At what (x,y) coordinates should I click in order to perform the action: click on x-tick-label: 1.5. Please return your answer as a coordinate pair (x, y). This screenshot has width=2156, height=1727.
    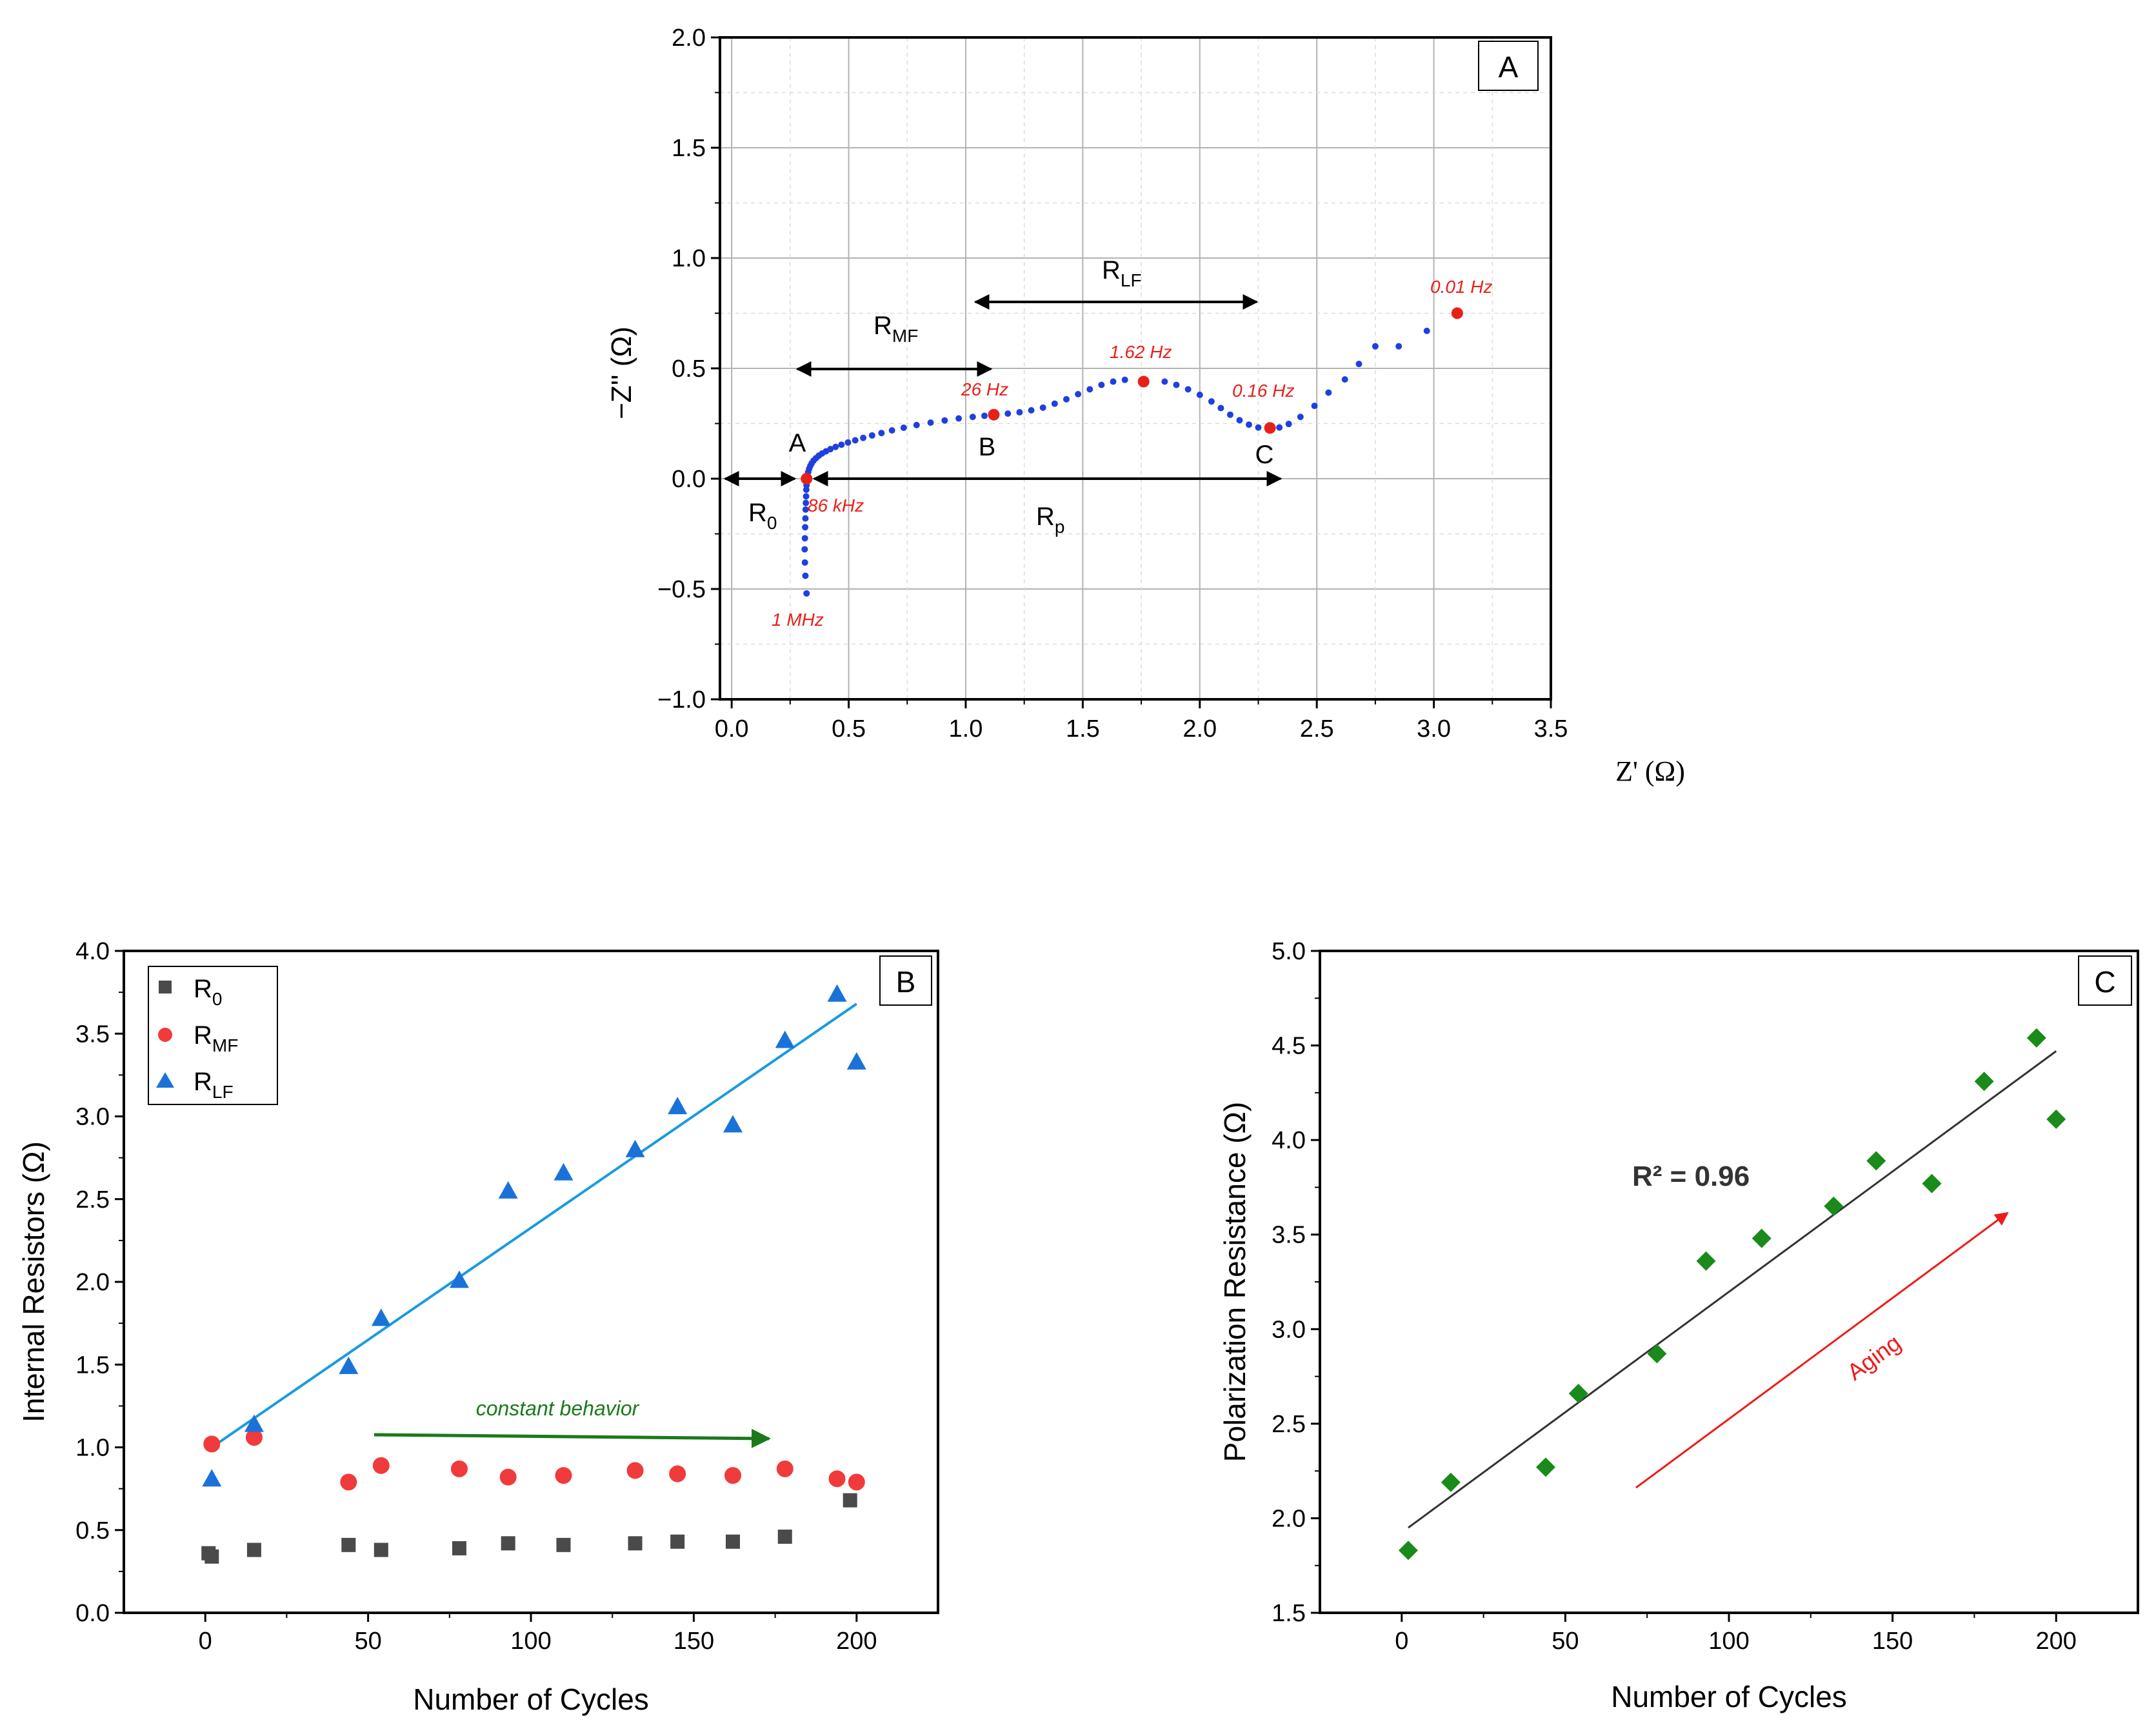
    Looking at the image, I should click on (1083, 729).